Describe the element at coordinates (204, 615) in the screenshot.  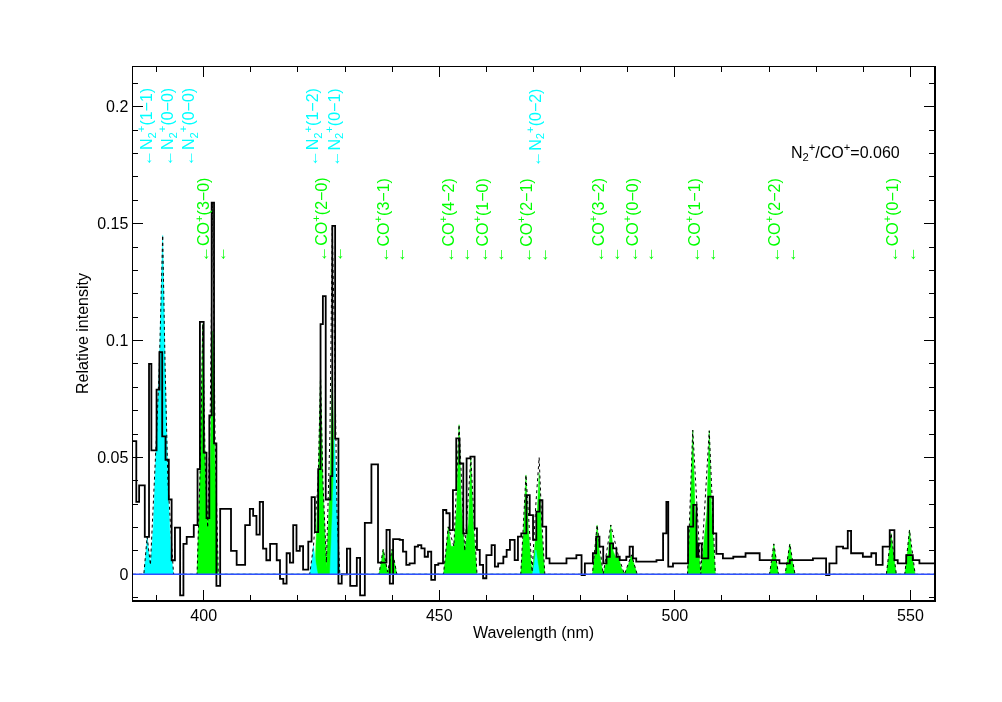
I see `x-tick-label: 400` at that location.